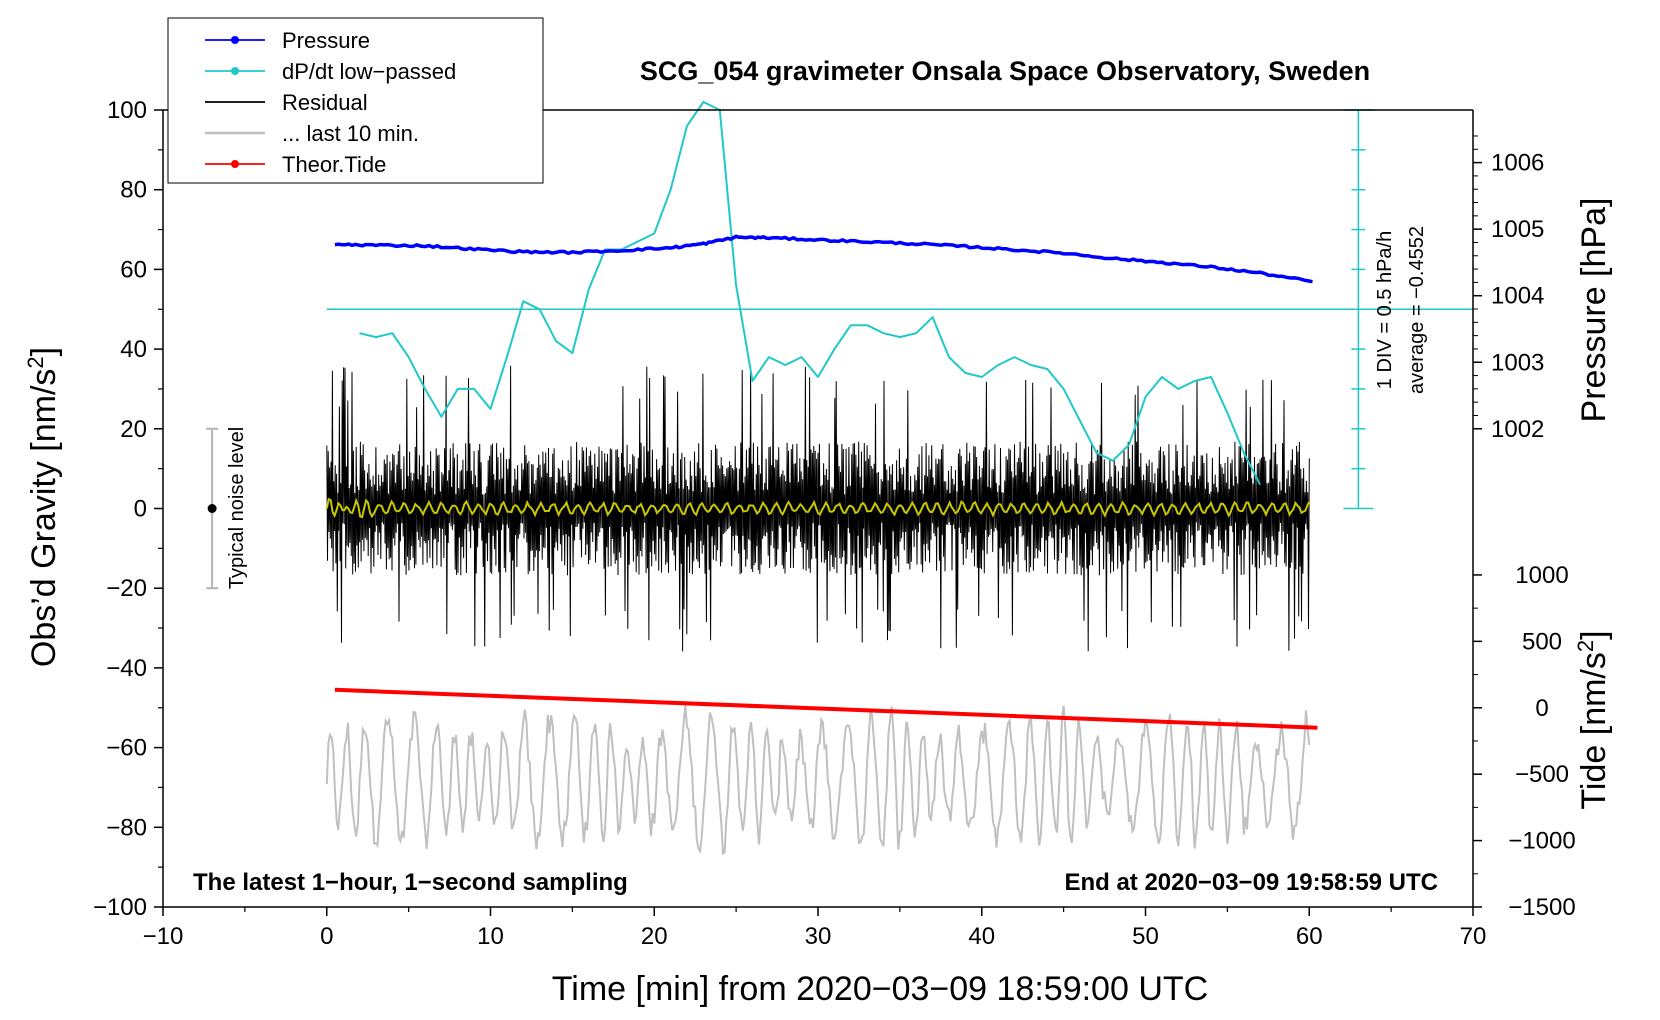 The height and width of the screenshot is (1020, 1660). I want to click on x-tick-label: −10, so click(163, 936).